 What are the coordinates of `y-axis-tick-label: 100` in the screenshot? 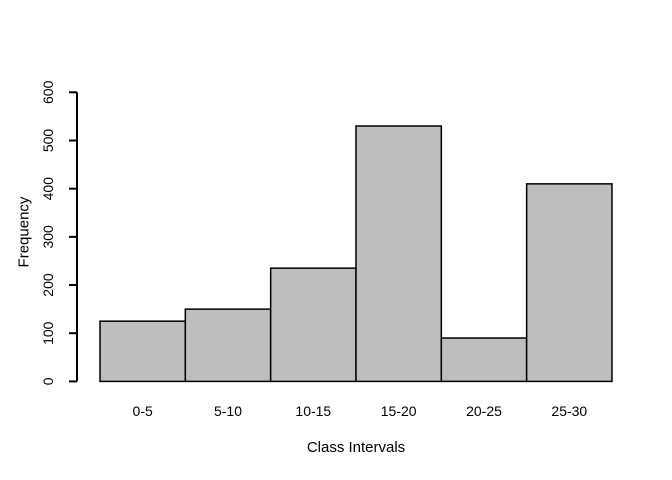 It's located at (48, 333).